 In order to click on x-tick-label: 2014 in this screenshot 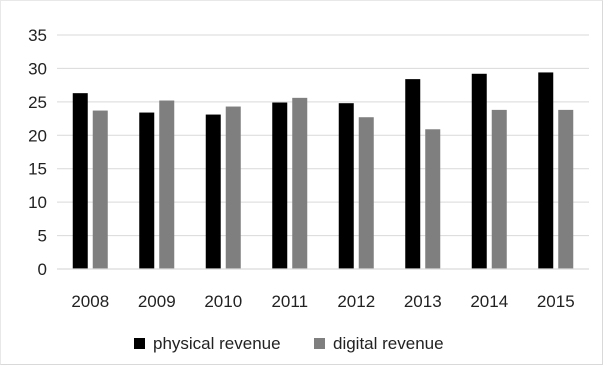, I will do `click(489, 301)`.